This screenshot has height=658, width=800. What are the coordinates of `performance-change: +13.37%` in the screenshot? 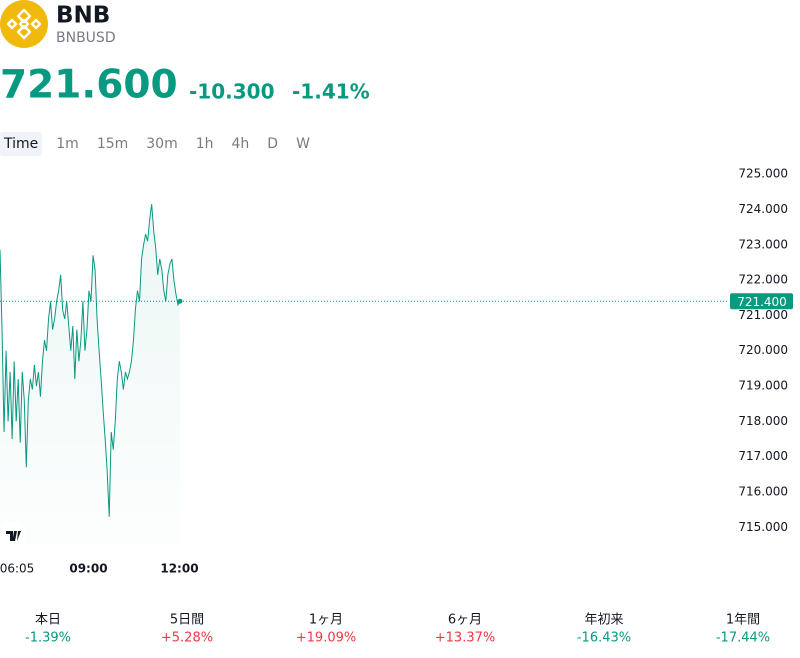 It's located at (465, 638).